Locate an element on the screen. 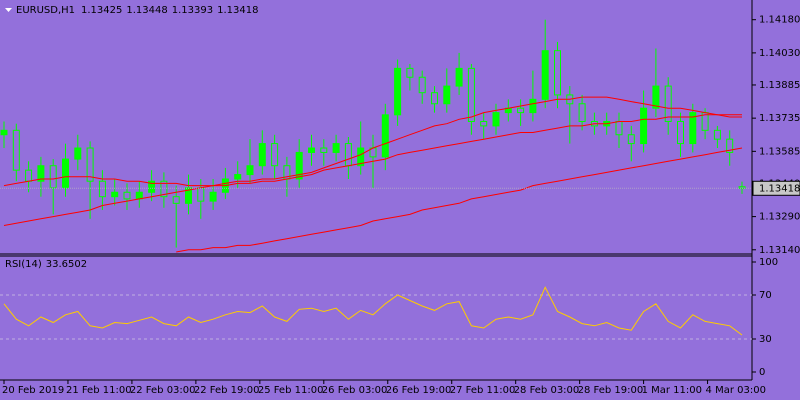  symbol: EURUSD,H1 is located at coordinates (45, 10).